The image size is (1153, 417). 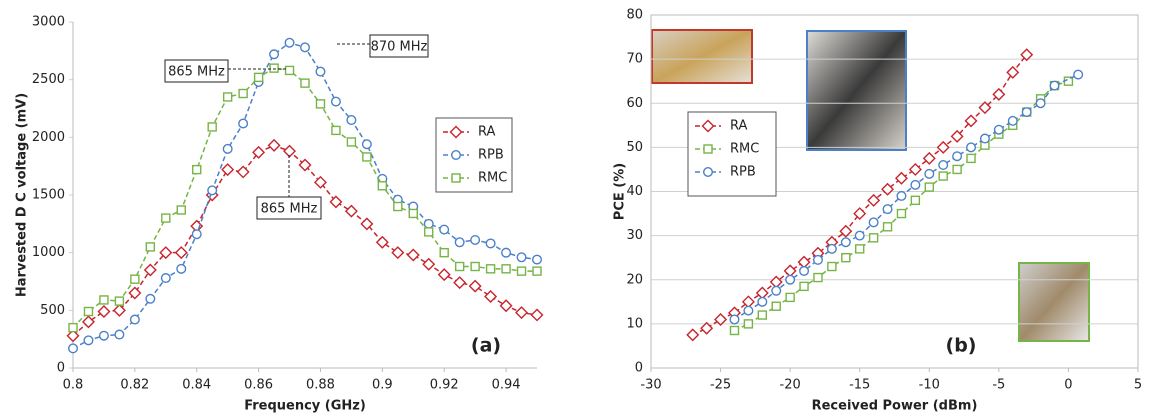 I want to click on x-tick-label: 0, so click(x=1068, y=385).